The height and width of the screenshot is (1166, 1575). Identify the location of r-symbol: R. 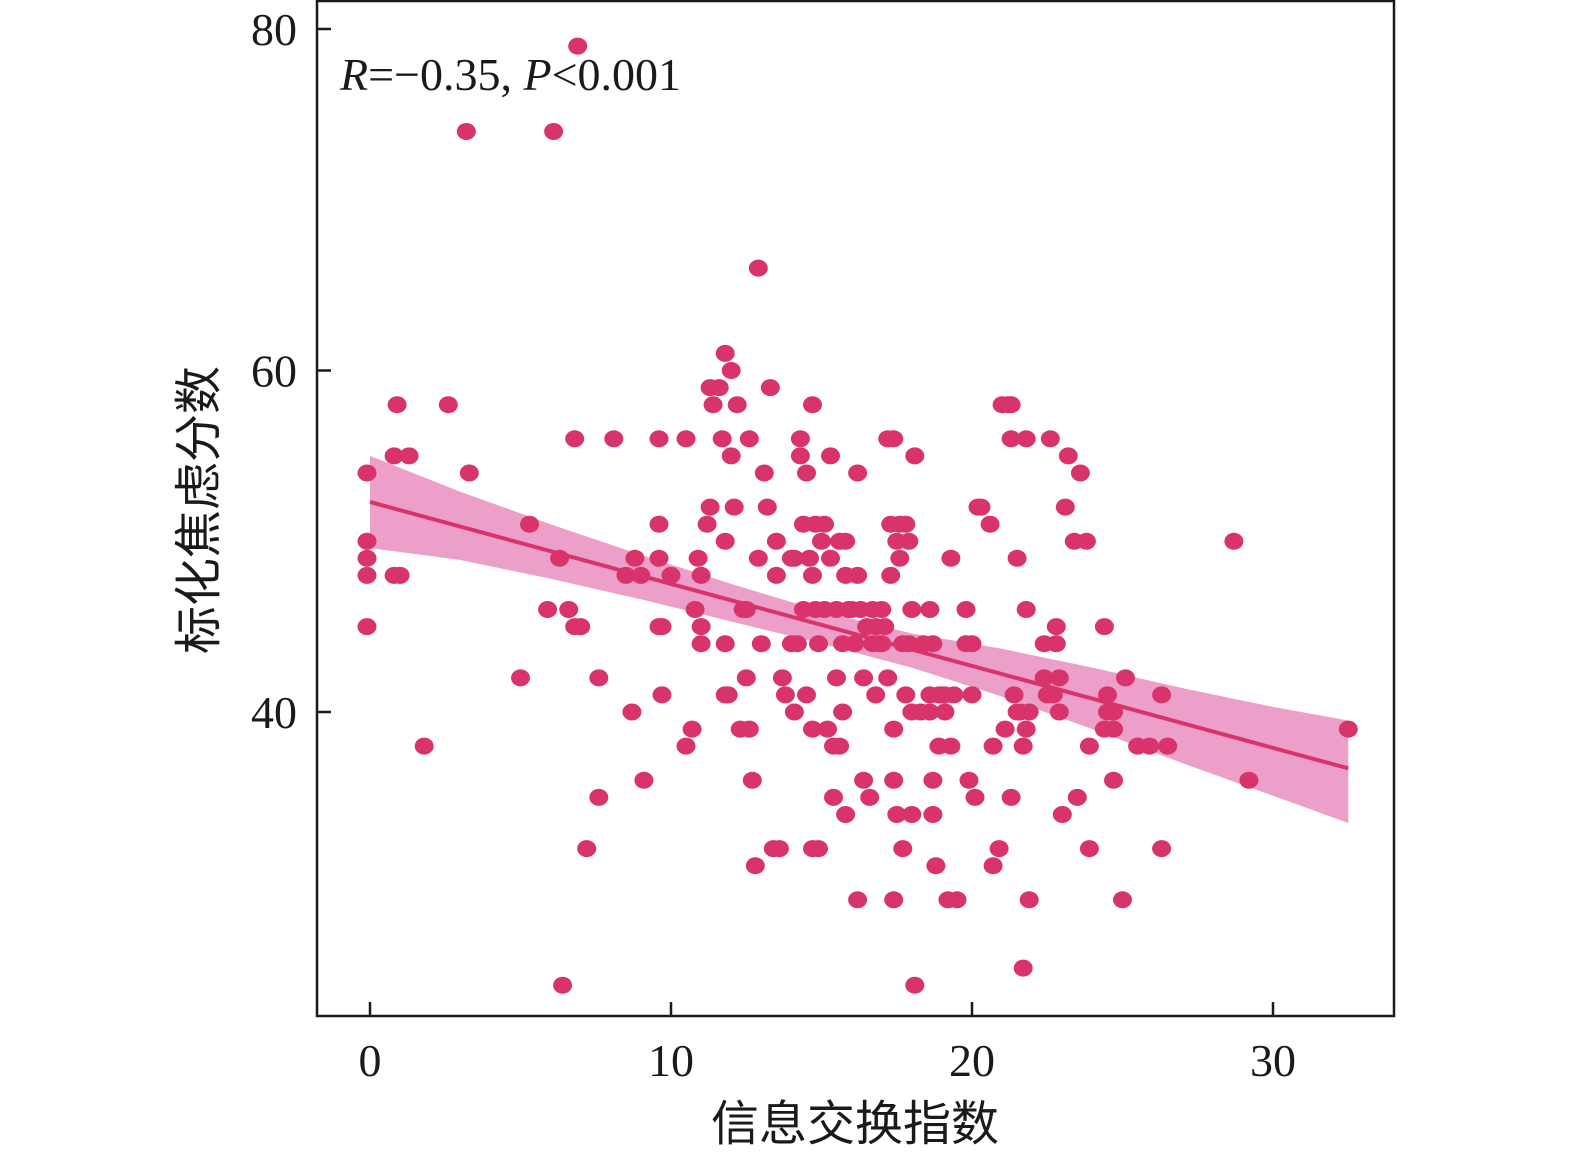
(353, 74).